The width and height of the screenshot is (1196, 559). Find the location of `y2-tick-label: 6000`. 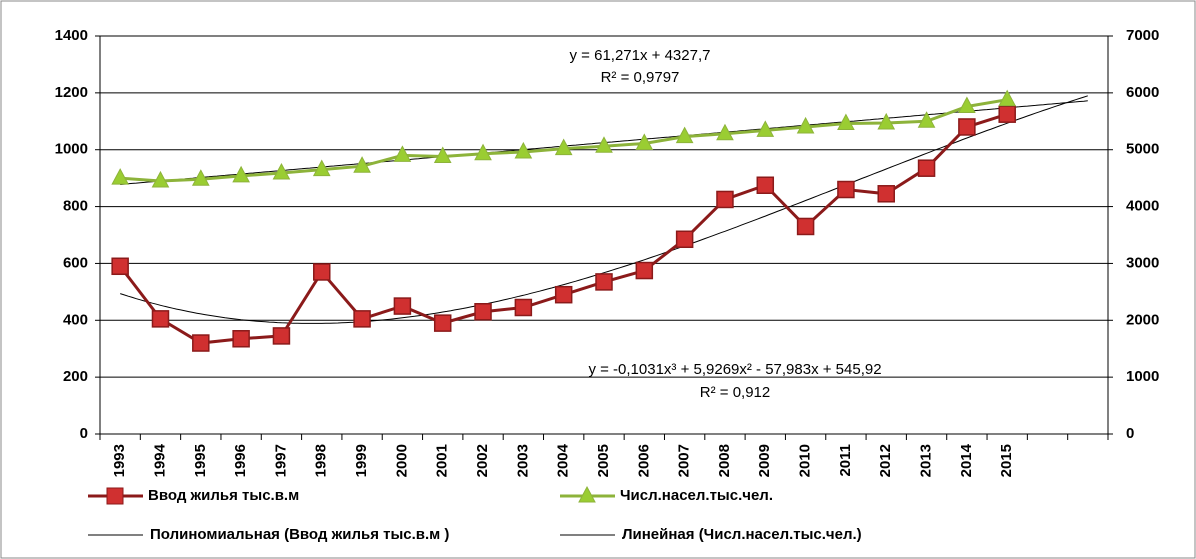

y2-tick-label: 6000 is located at coordinates (1142, 92).